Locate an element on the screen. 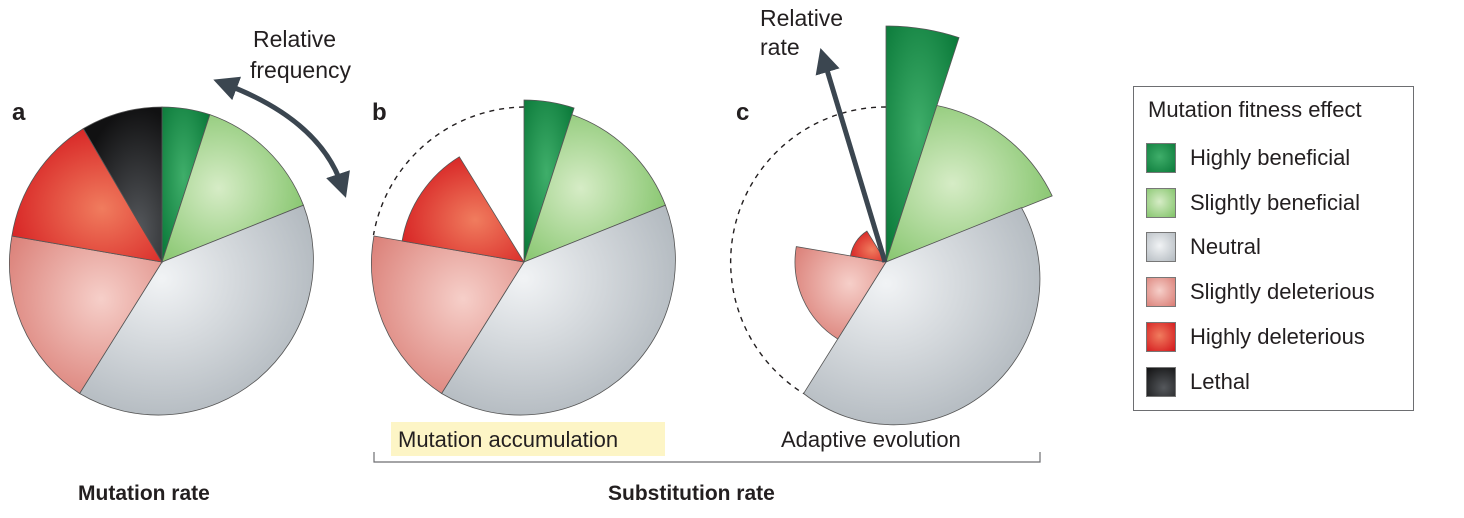 The image size is (1464, 518). pie-c-slice-highly-beneficial is located at coordinates (922, 144).